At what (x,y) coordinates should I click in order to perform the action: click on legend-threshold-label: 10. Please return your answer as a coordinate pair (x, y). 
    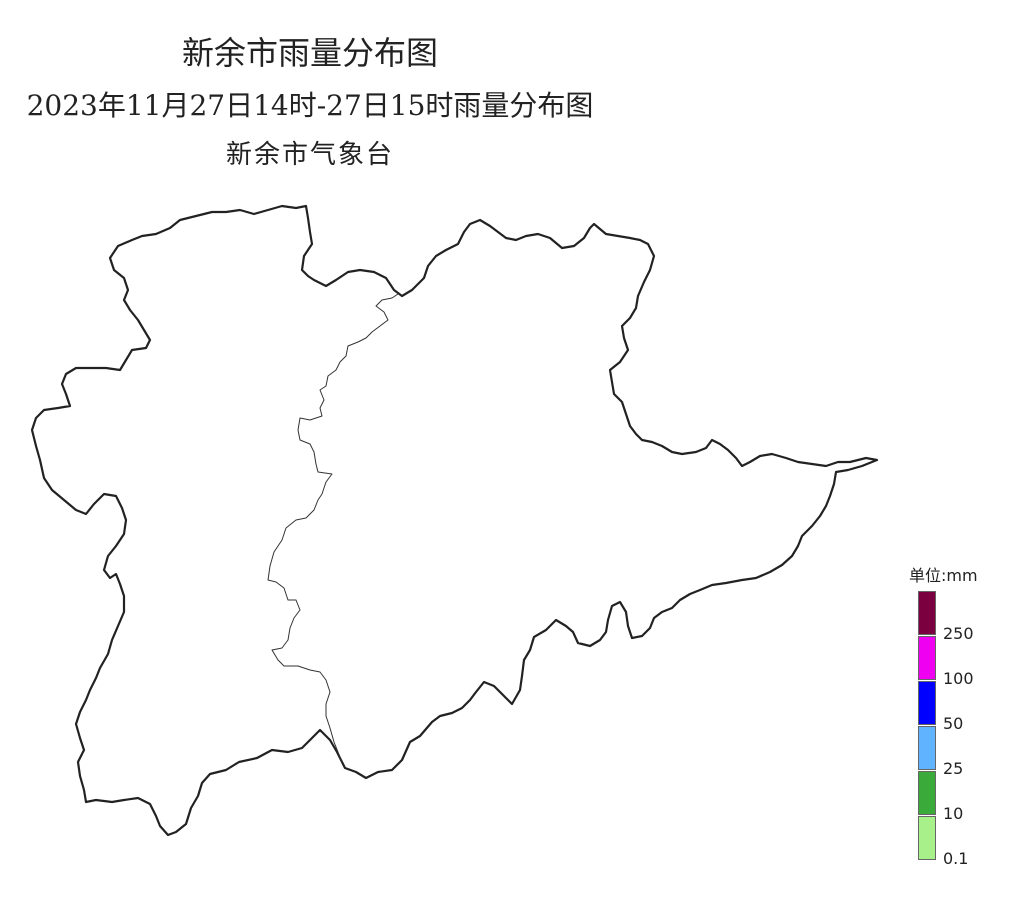
    Looking at the image, I should click on (953, 813).